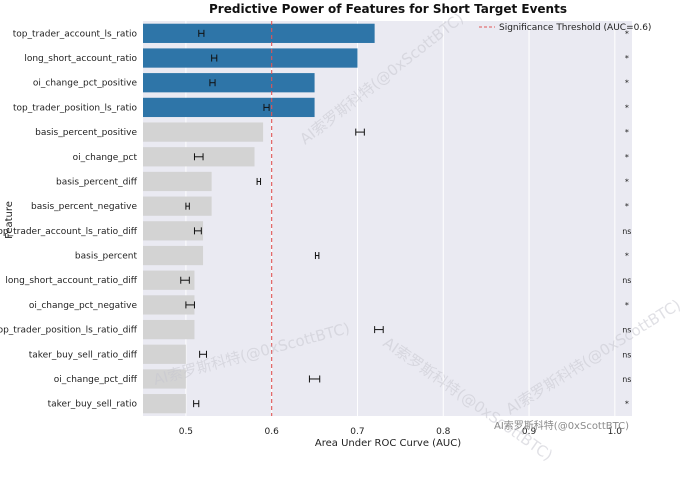 Image resolution: width=680 pixels, height=482 pixels. Describe the element at coordinates (443, 432) in the screenshot. I see `x-tick-label: 0.8` at that location.